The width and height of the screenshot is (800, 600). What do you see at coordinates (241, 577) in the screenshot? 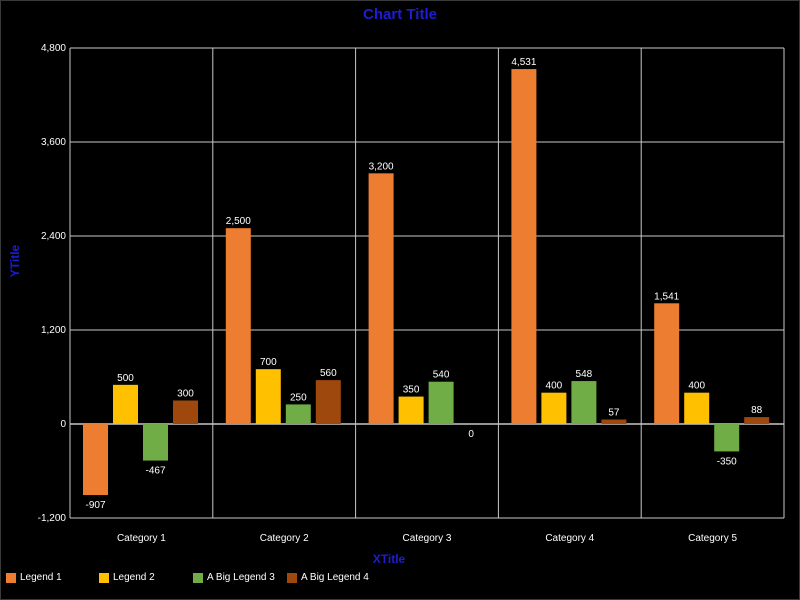
I see `legend-label: A Big Legend 3` at bounding box center [241, 577].